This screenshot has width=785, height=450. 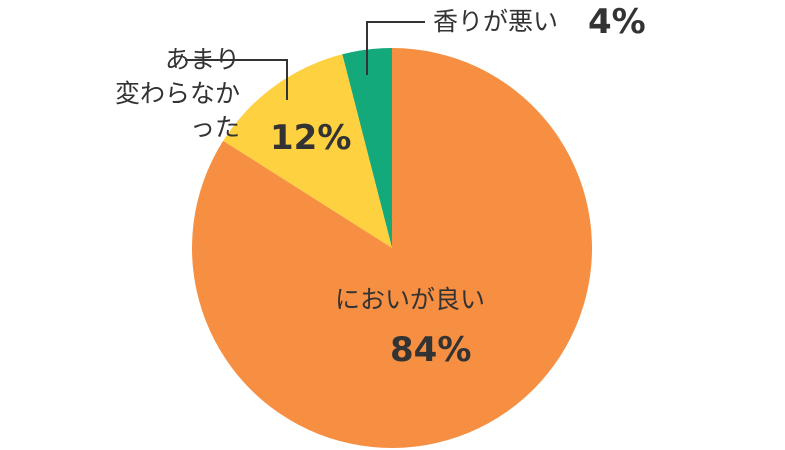 What do you see at coordinates (410, 299) in the screenshot?
I see `category-label: においが良い` at bounding box center [410, 299].